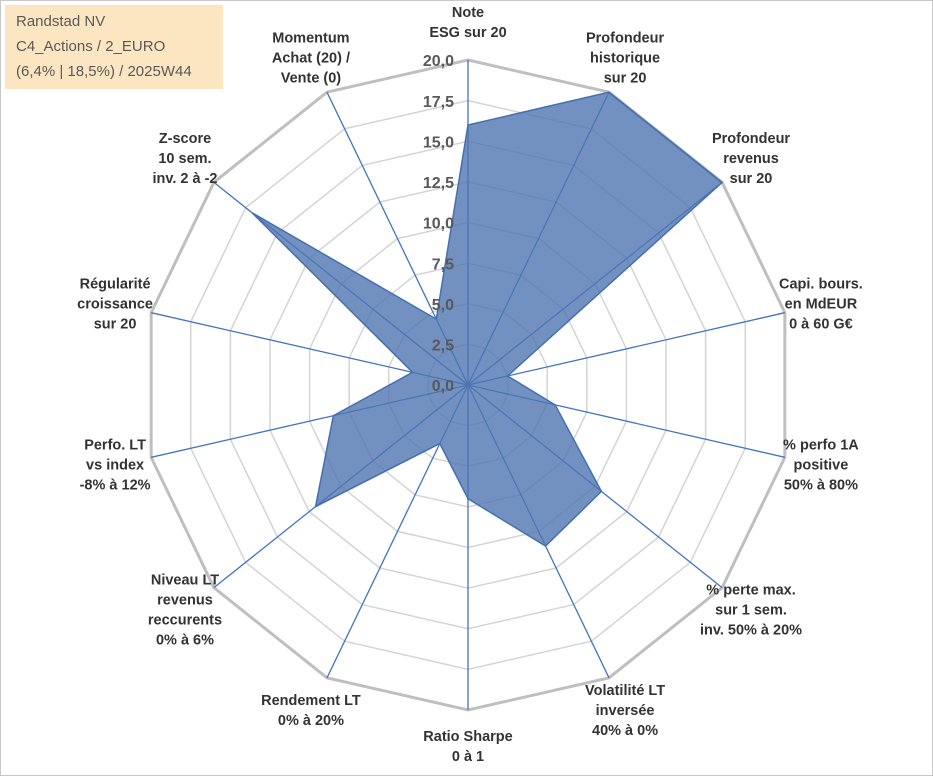  Describe the element at coordinates (438, 224) in the screenshot. I see `tick-label: 10,0` at that location.